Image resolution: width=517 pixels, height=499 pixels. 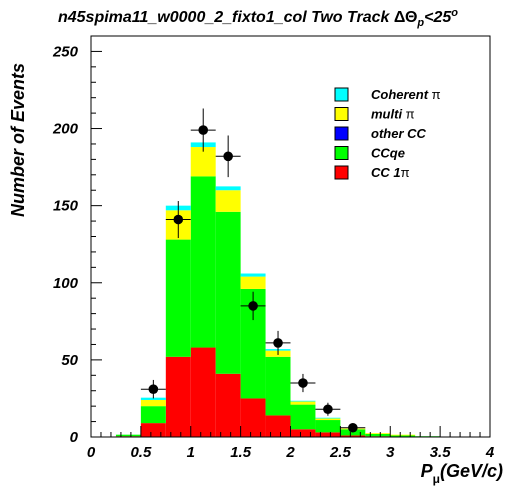 What do you see at coordinates (203, 392) in the screenshot?
I see `bar-cc-1--bin-4` at bounding box center [203, 392].